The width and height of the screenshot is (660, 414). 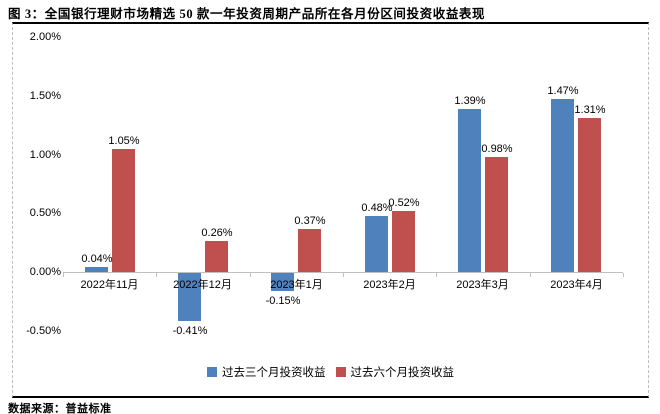 I want to click on bar-value-label: 0.98%, so click(x=497, y=149).